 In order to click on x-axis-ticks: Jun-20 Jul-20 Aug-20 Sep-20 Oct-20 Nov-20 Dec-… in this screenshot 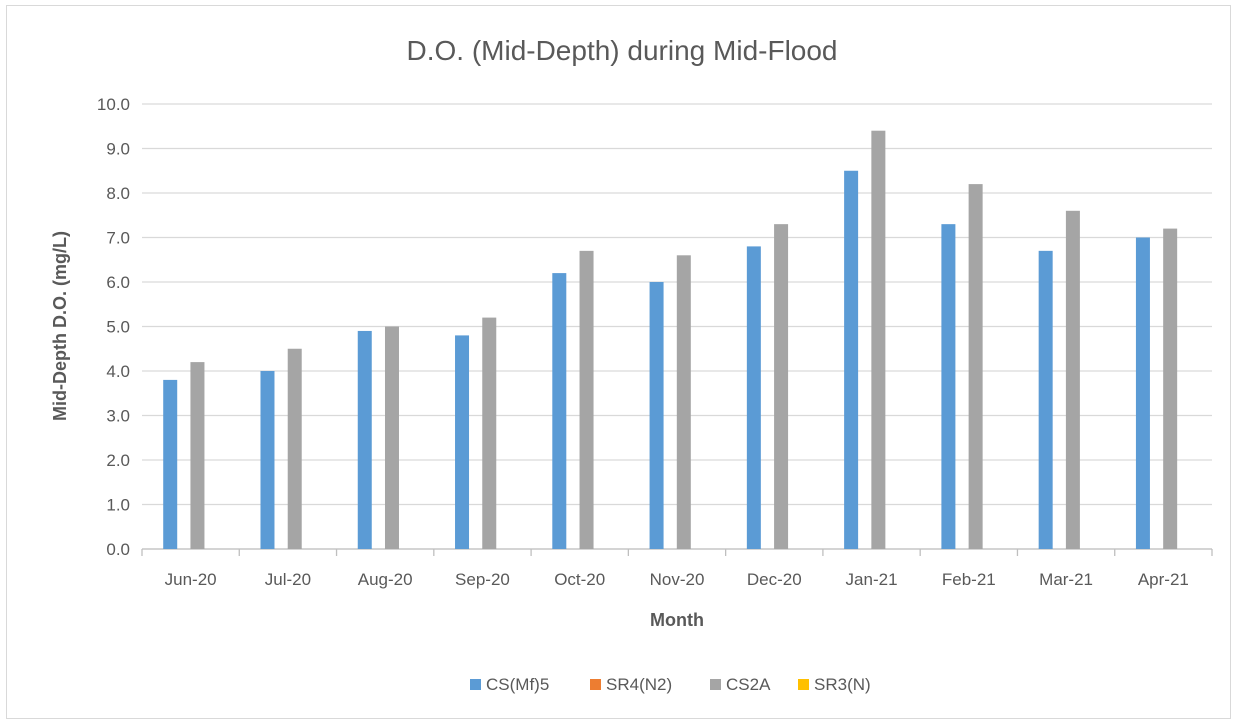, I will do `click(677, 579)`.